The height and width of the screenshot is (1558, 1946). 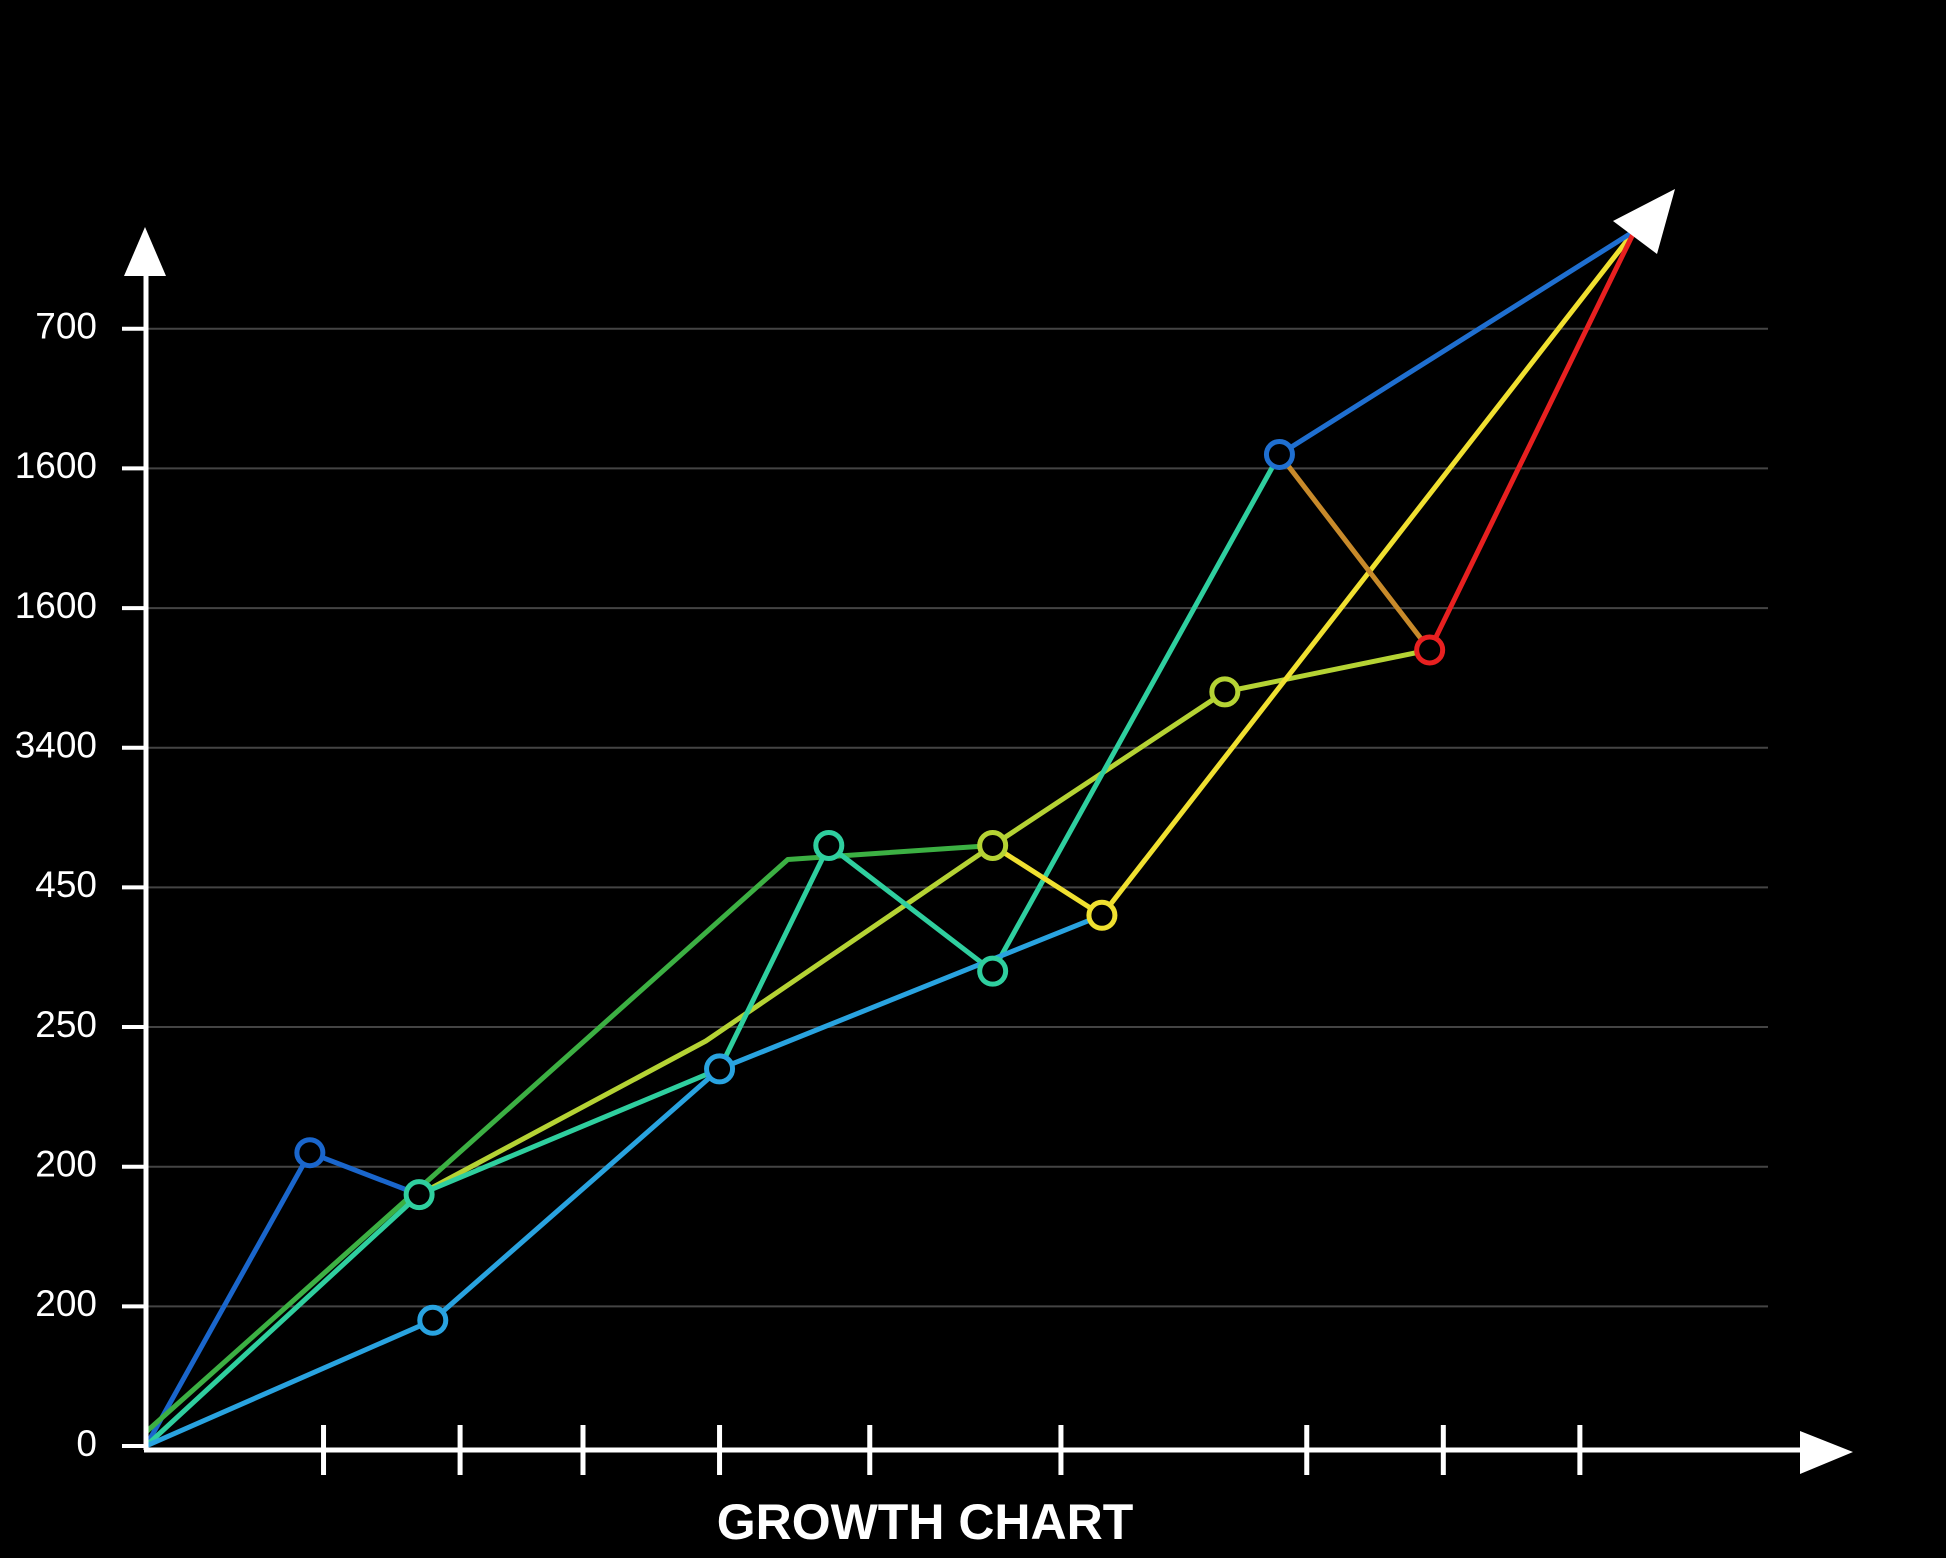 What do you see at coordinates (56, 745) in the screenshot?
I see `y-tick-label: 3400` at bounding box center [56, 745].